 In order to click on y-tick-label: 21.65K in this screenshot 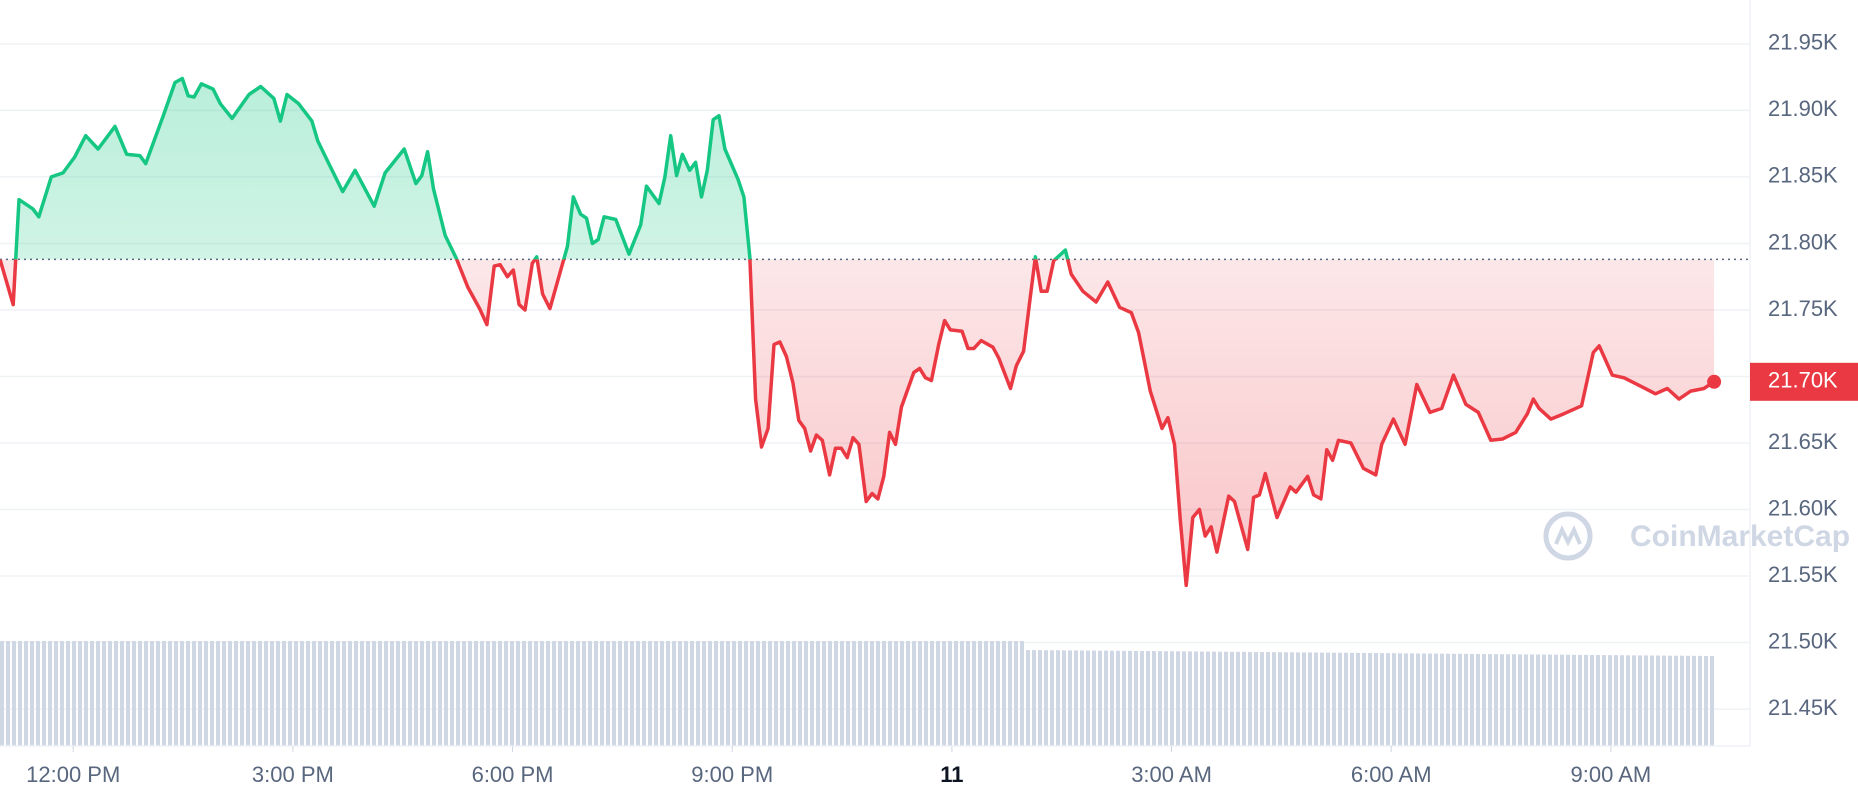, I will do `click(1803, 441)`.